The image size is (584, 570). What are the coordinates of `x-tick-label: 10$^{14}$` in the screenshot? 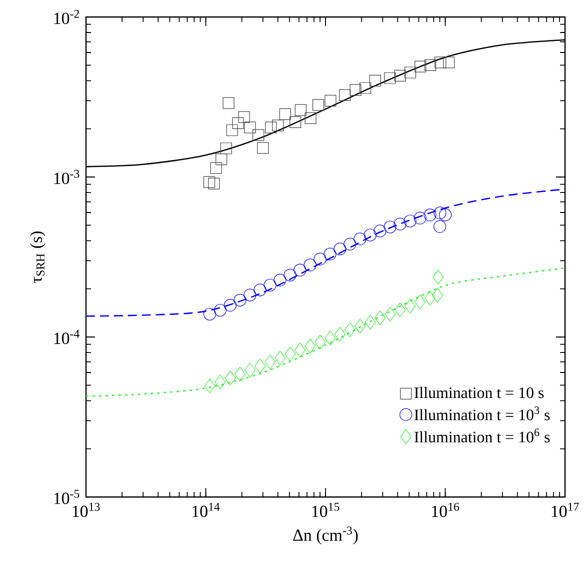 It's located at (206, 510).